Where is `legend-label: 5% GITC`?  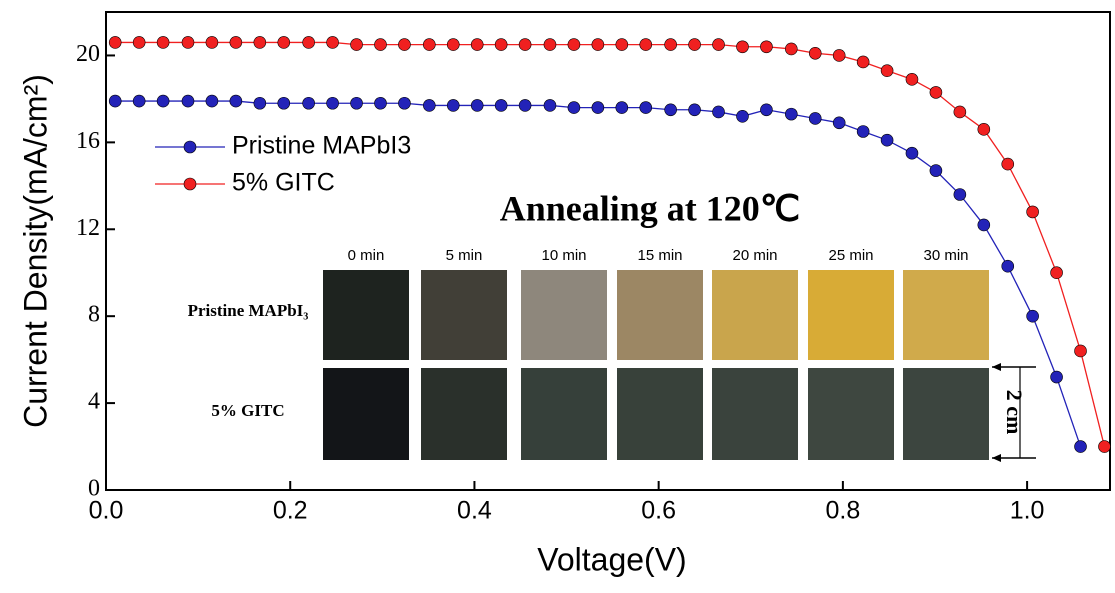 legend-label: 5% GITC is located at coordinates (283, 183).